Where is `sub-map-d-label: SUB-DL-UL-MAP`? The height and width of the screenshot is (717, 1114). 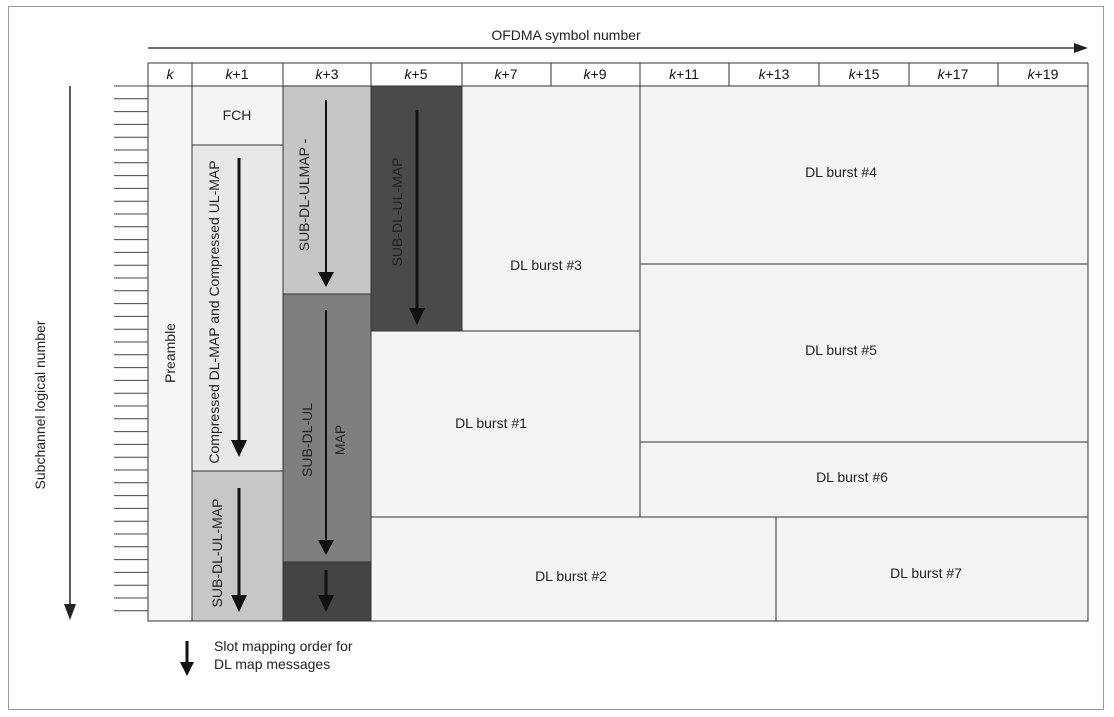
sub-map-d-label: SUB-DL-UL-MAP is located at coordinates (397, 212).